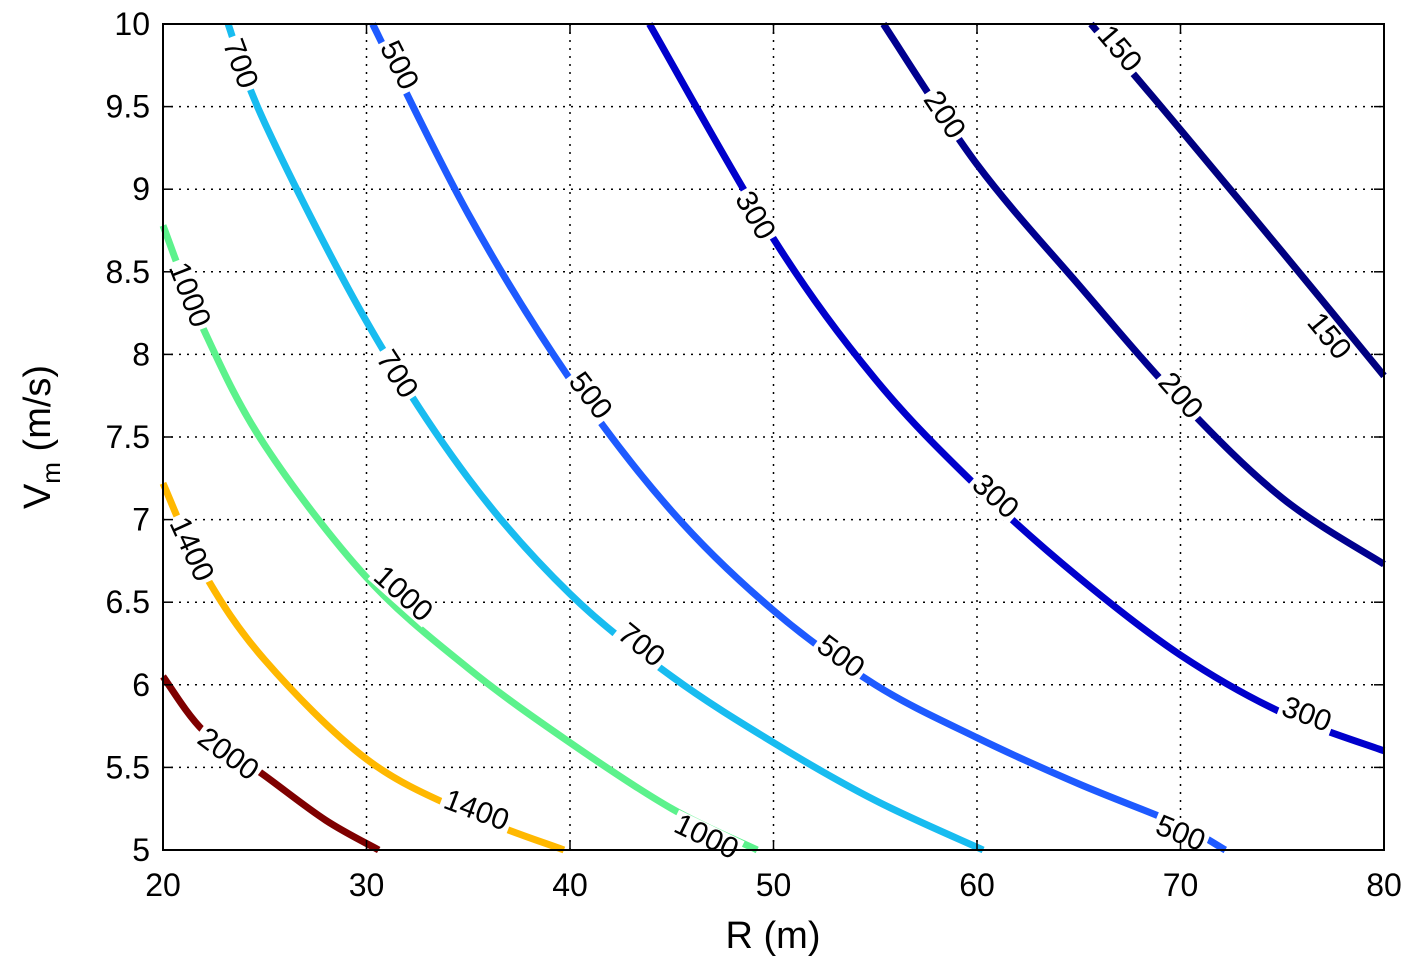  I want to click on y-tick-label: 6.5, so click(128, 602).